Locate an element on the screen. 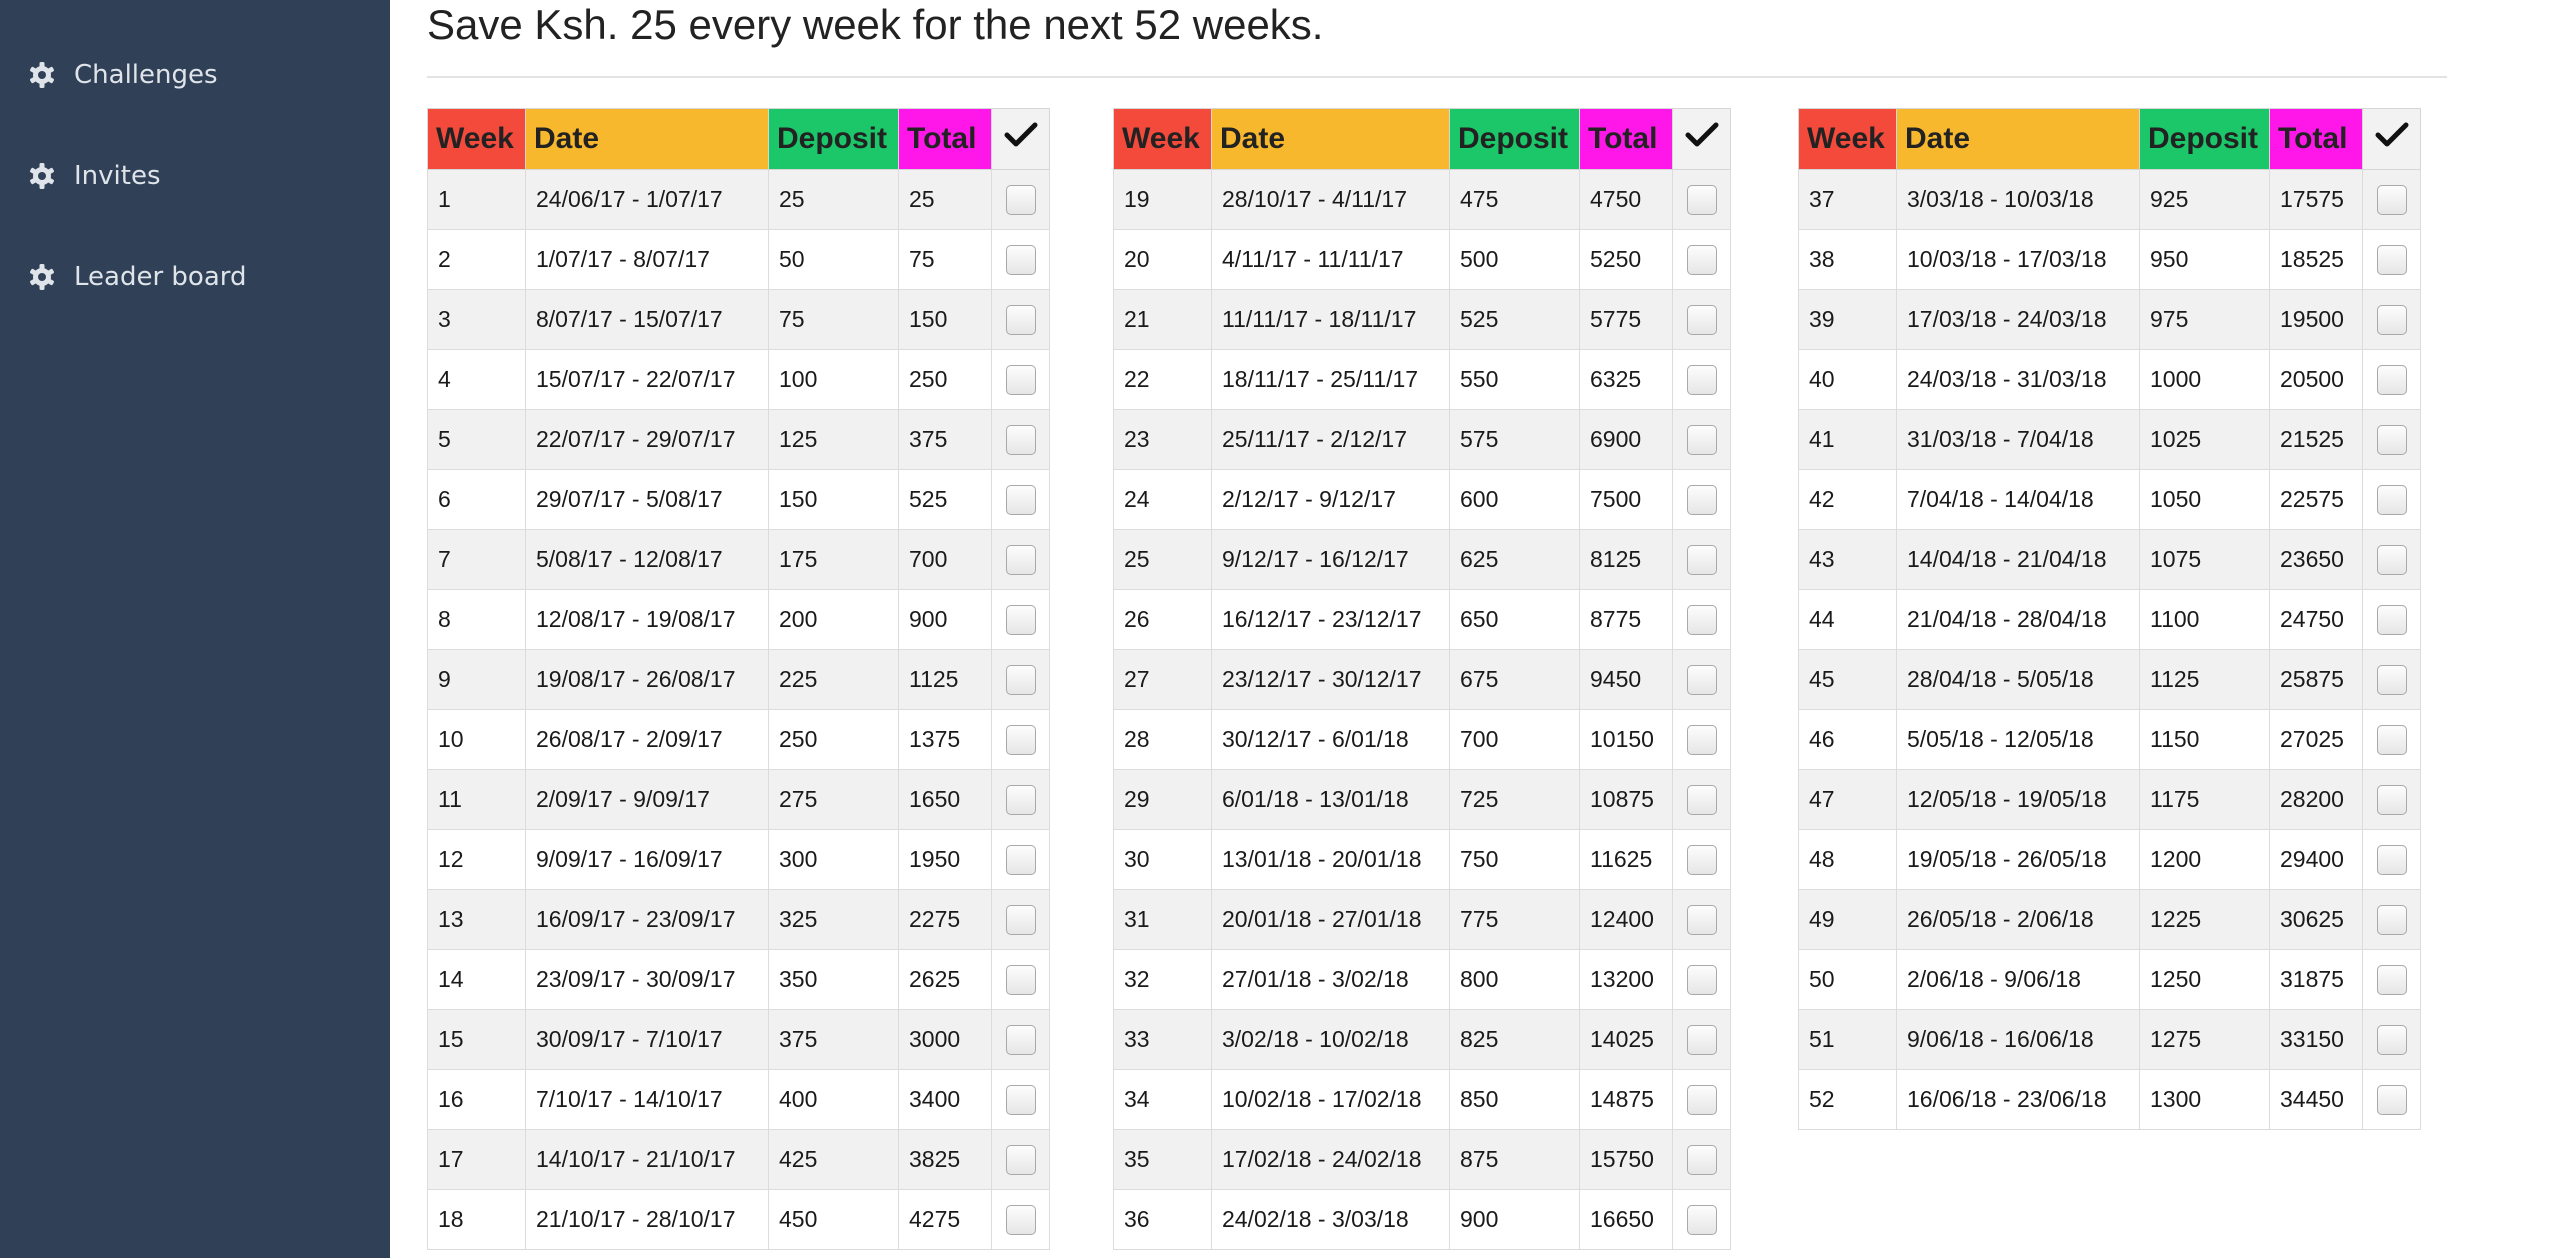  total-cell: 25875 is located at coordinates (2316, 679).